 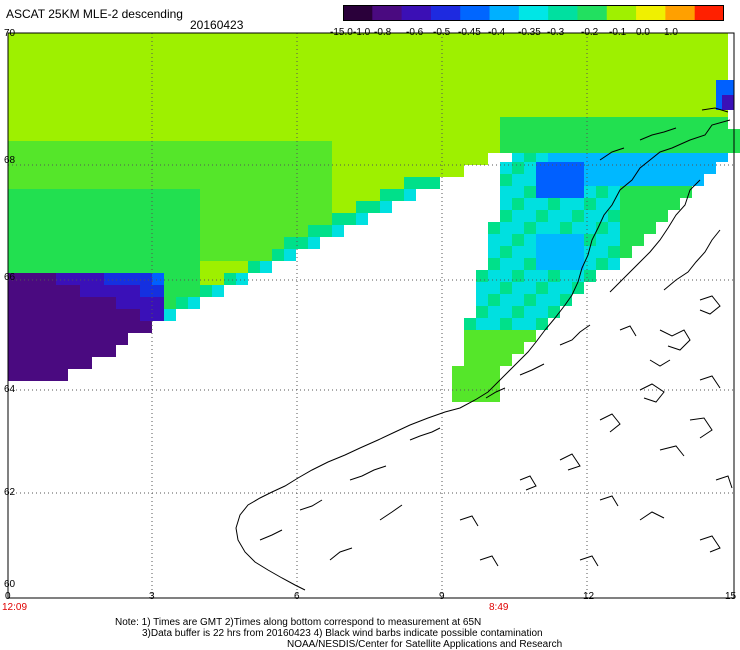 I want to click on colorbar-tick-label: 0.0, so click(x=643, y=32).